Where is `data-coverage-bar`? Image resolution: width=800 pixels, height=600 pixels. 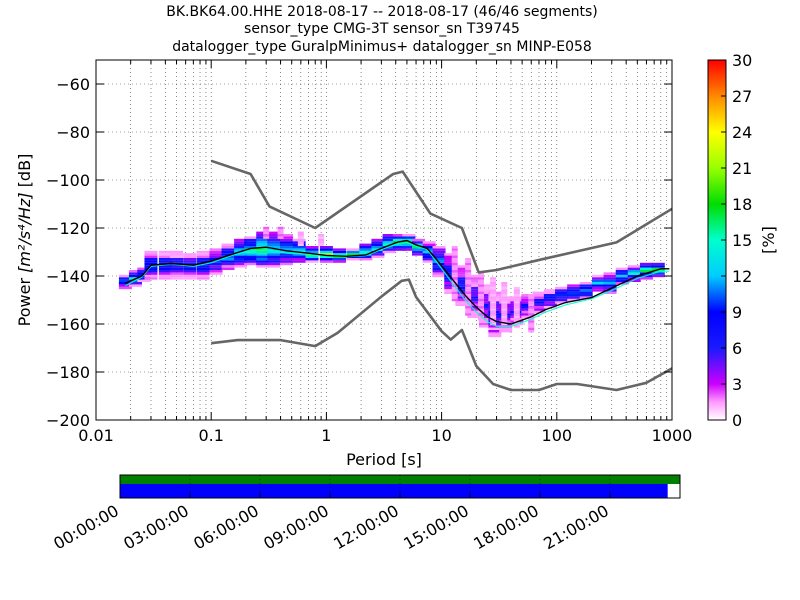 data-coverage-bar is located at coordinates (394, 491).